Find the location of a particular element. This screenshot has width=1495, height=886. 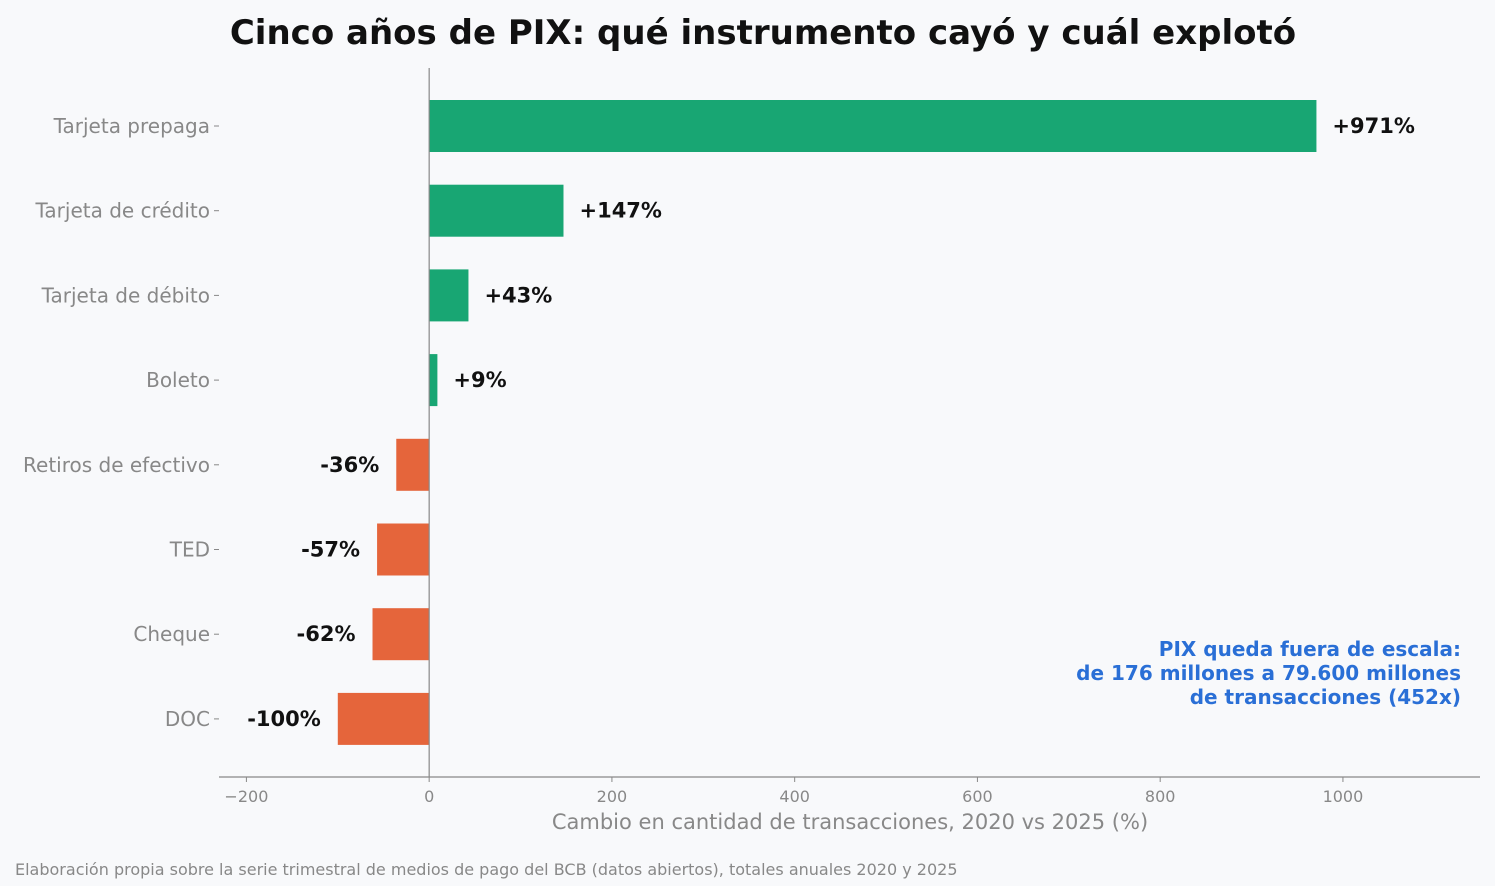

data-label-7: -100% is located at coordinates (284, 719).